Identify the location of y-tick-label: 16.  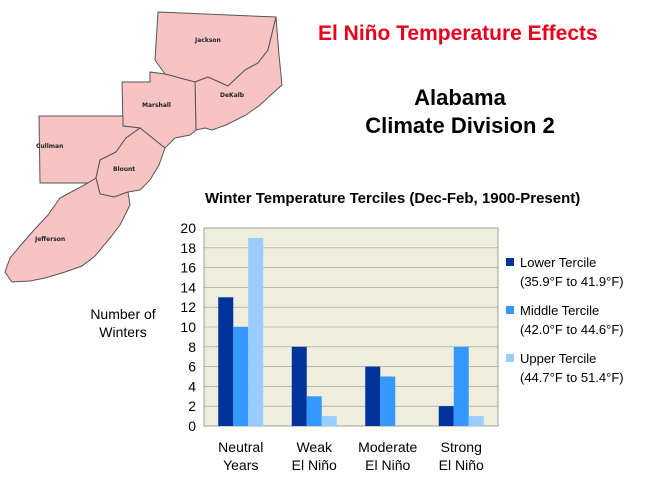
(188, 268).